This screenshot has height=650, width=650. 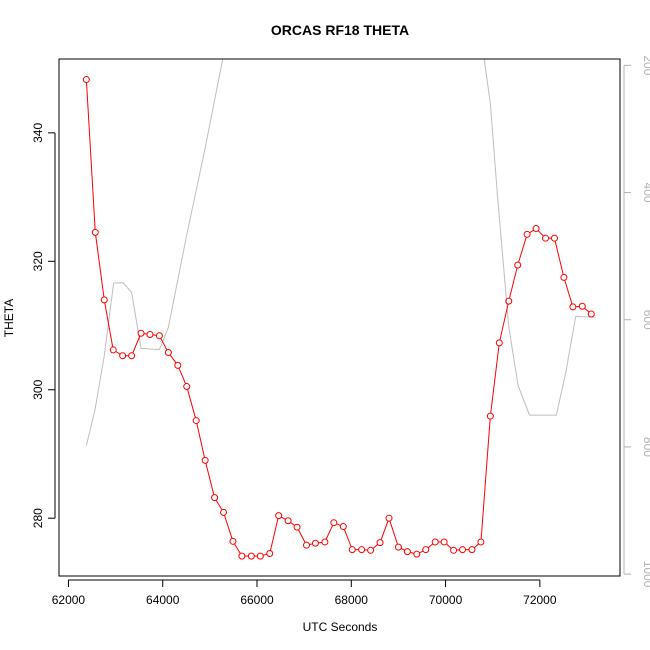 I want to click on y-tick-label: 300, so click(x=38, y=389).